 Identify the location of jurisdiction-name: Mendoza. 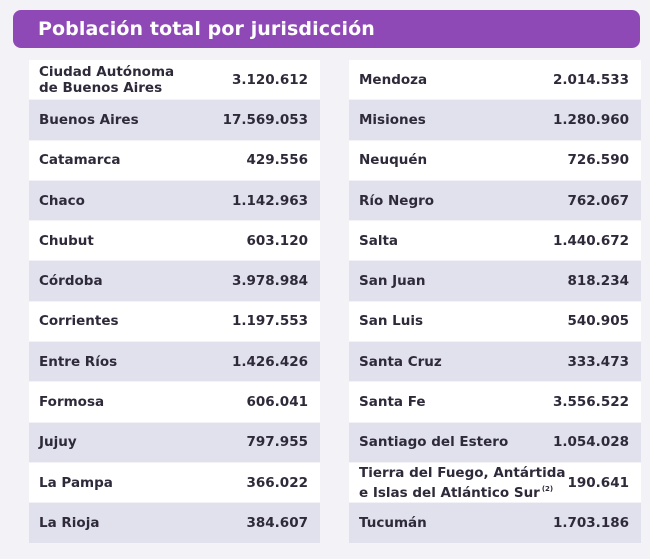
(393, 79).